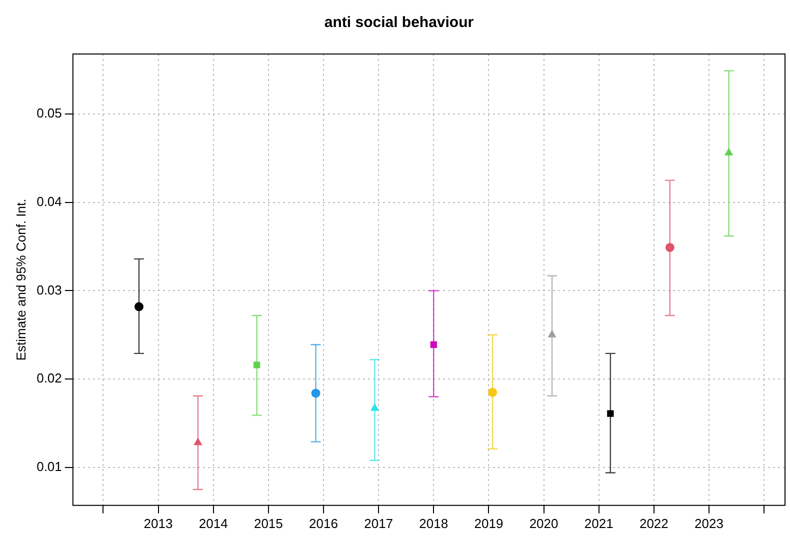 The image size is (790, 545). Describe the element at coordinates (433, 523) in the screenshot. I see `x-tick-label: 2018` at that location.